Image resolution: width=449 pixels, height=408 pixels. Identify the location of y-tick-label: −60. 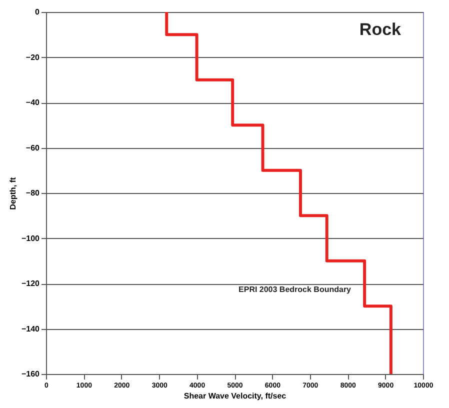
(33, 147).